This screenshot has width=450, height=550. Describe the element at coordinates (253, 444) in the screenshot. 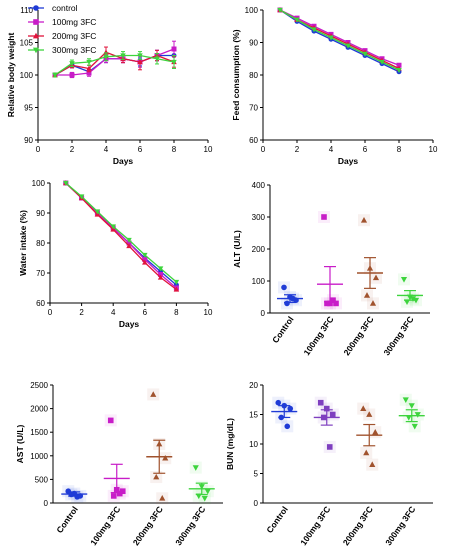

I see `y-tick-label: 10` at that location.